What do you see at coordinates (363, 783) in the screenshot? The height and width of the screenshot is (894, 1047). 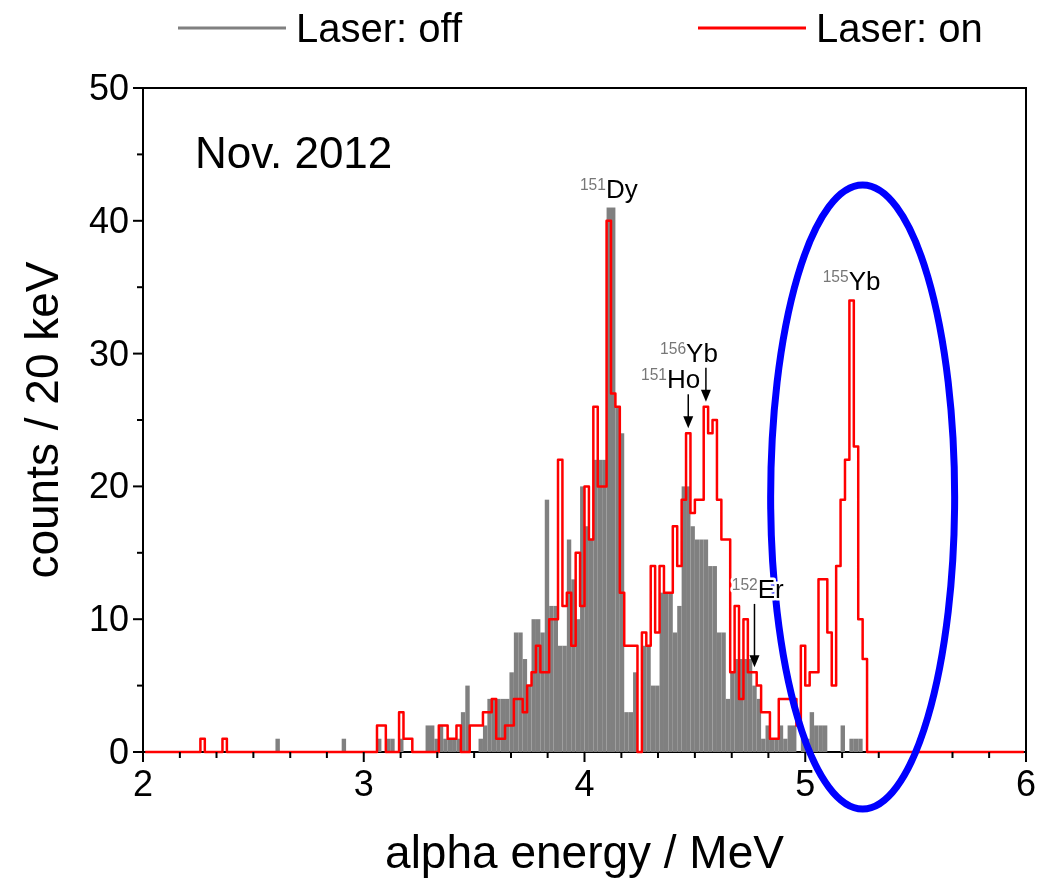 I see `x-tick-label: 3` at bounding box center [363, 783].